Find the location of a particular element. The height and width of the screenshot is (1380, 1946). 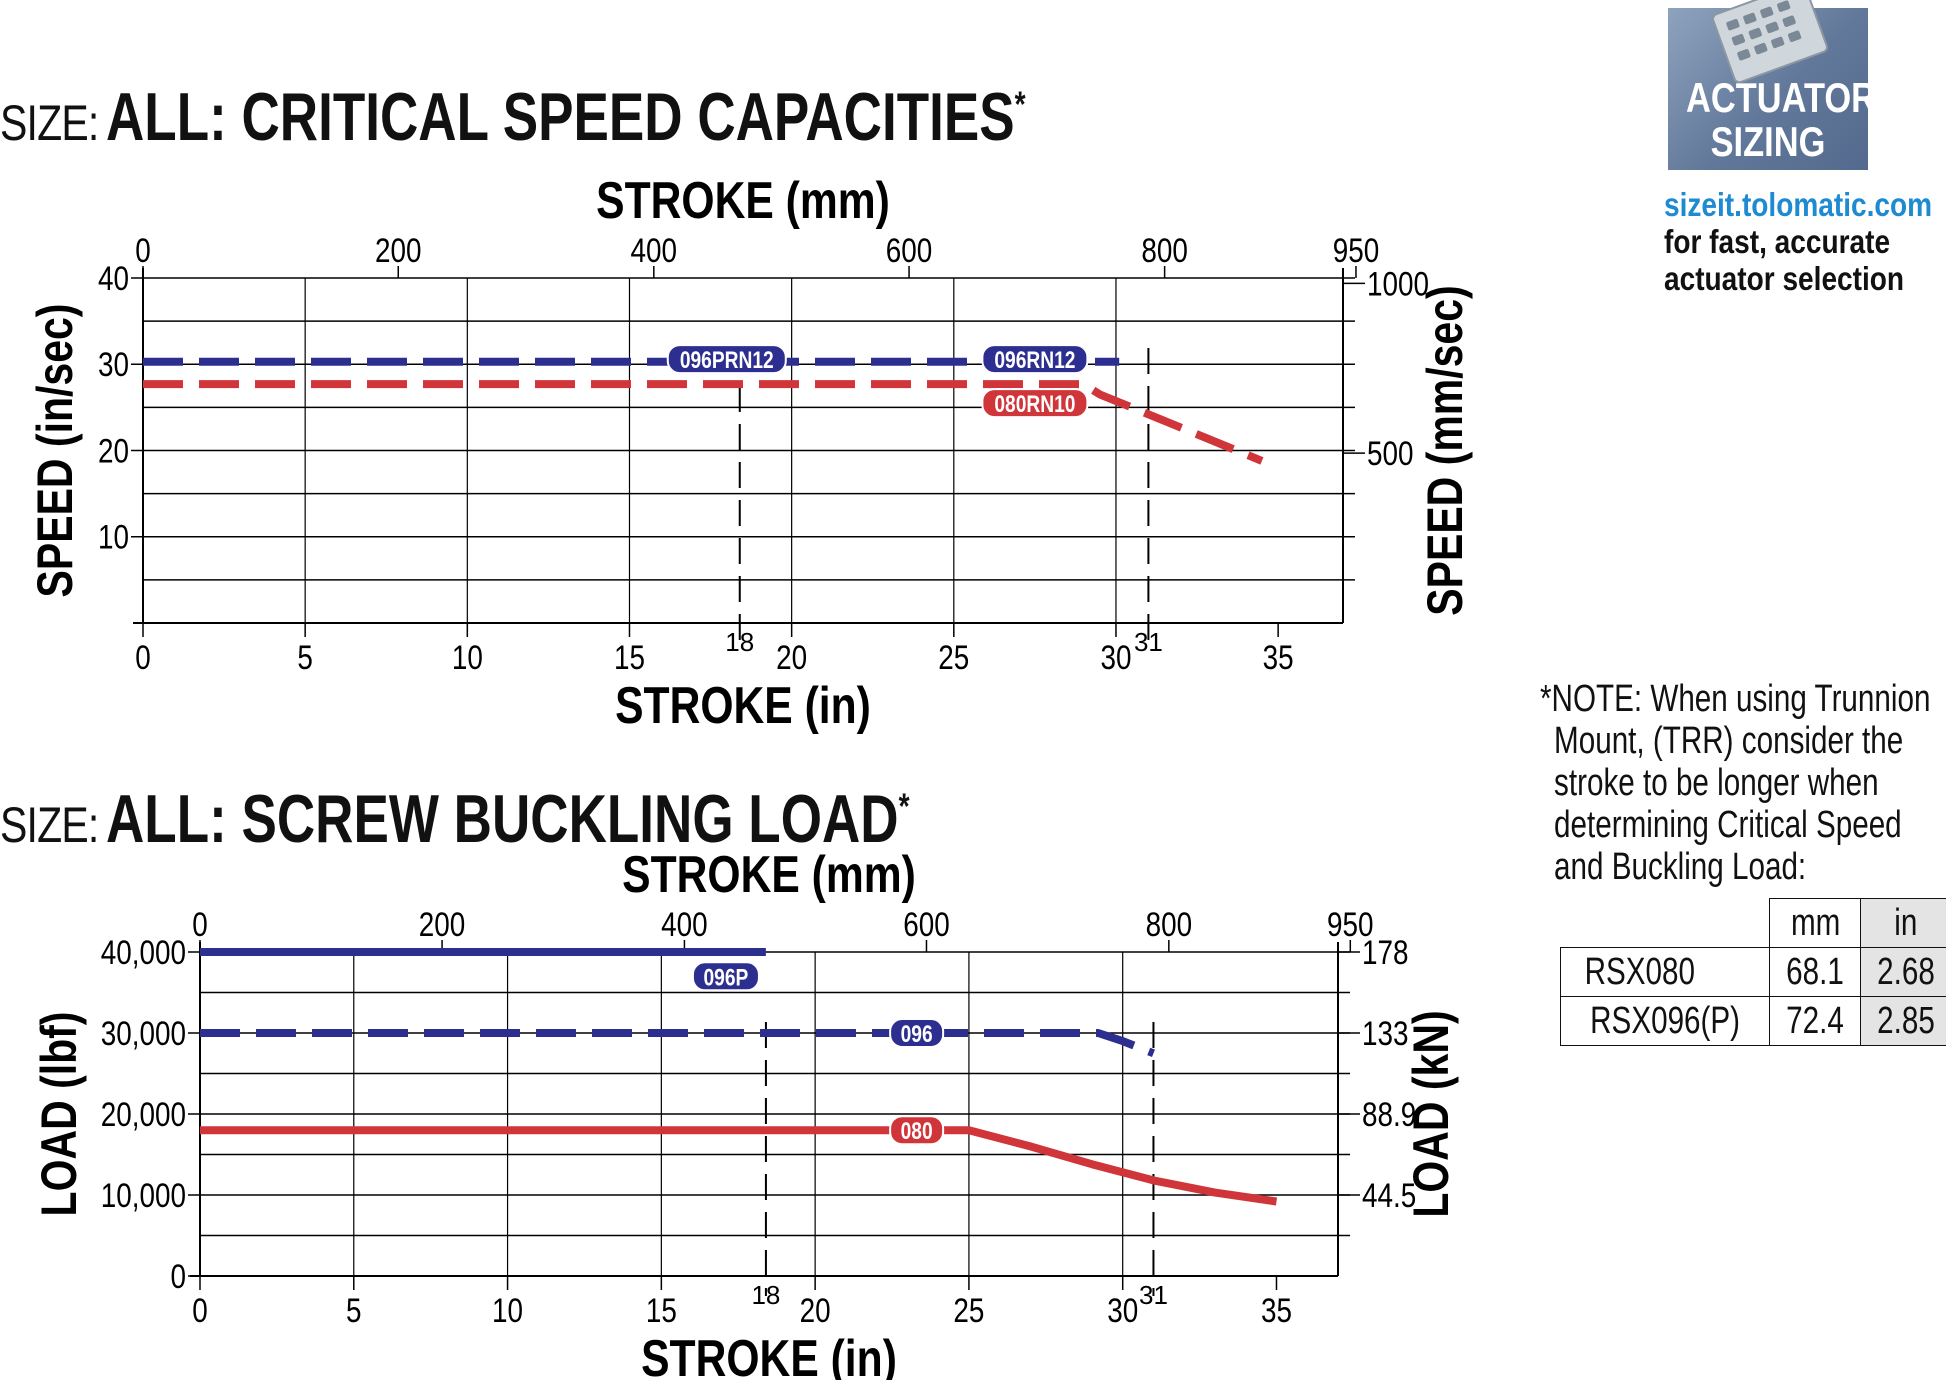

y-tick-label: 10,000 is located at coordinates (143, 1195).